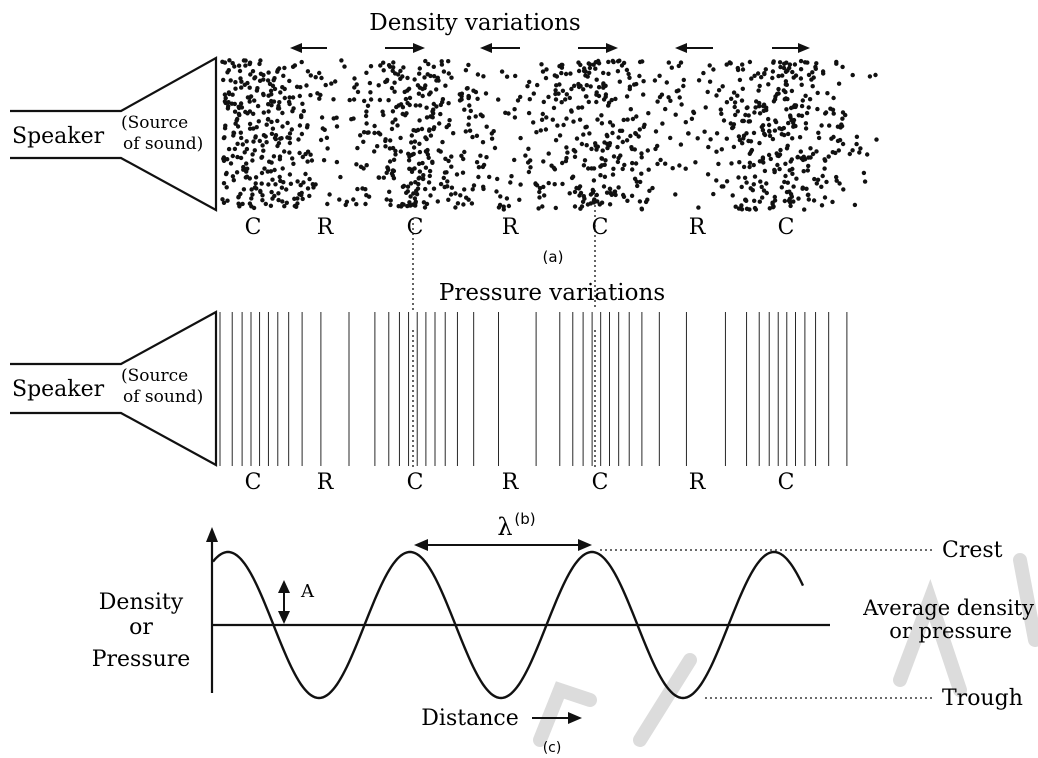  Describe the element at coordinates (575, 718) in the screenshot. I see `x-direction-arrowhead` at that location.